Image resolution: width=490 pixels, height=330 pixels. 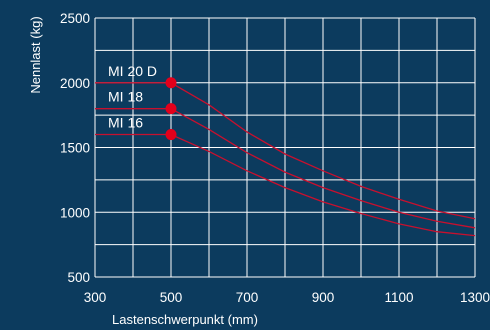 What do you see at coordinates (475, 297) in the screenshot?
I see `x-tick-label: 1300` at bounding box center [475, 297].